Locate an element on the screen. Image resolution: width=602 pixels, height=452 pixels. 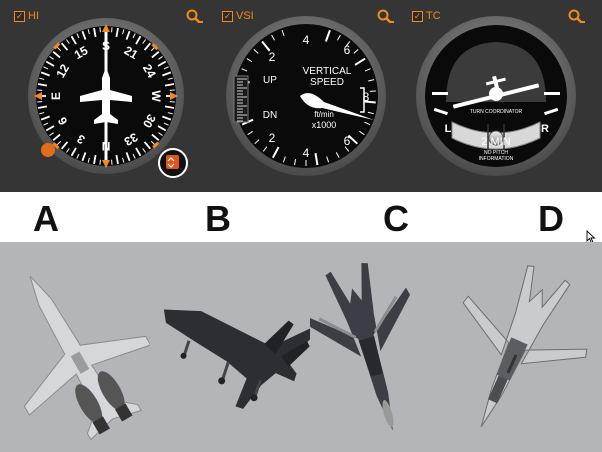
option-c-label: C is located at coordinates (396, 218).